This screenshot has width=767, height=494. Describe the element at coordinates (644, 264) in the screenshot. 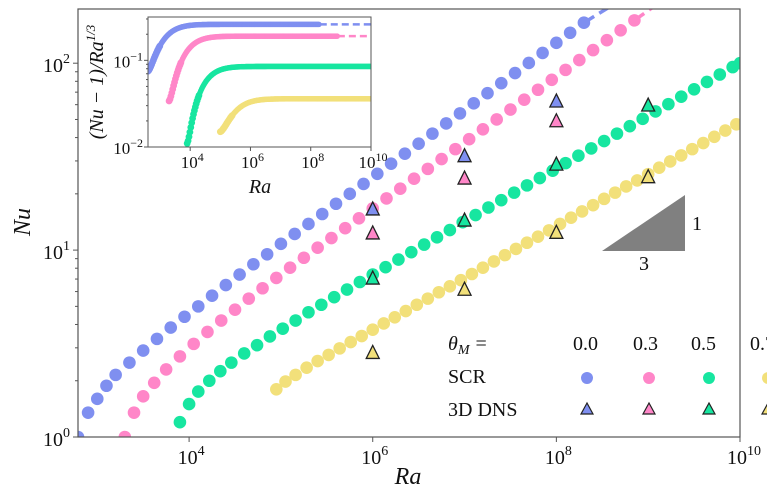

I see `slope-run-label: 3` at that location.